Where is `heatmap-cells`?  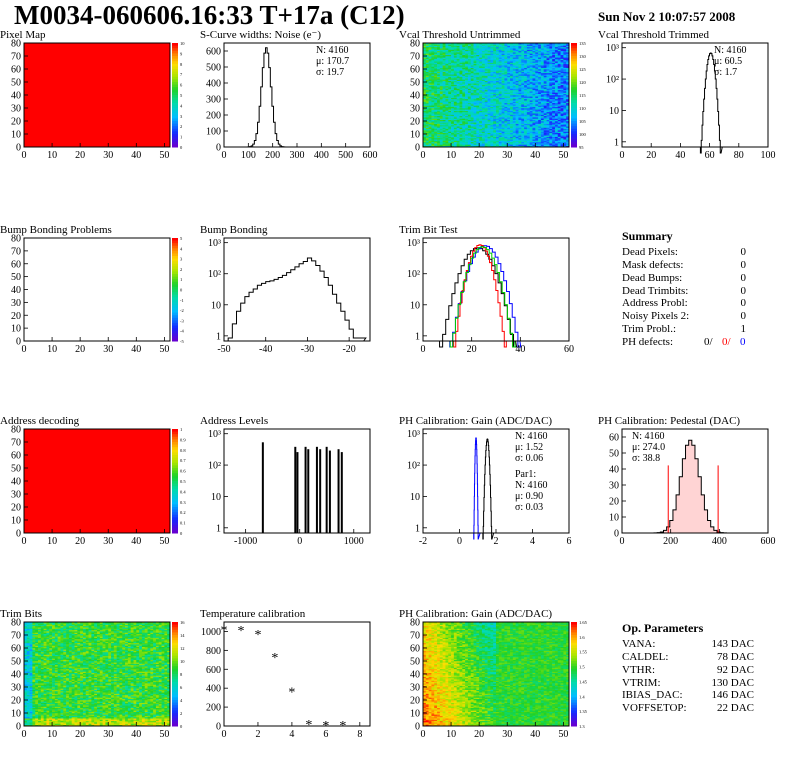
heatmap-cells is located at coordinates (97, 674).